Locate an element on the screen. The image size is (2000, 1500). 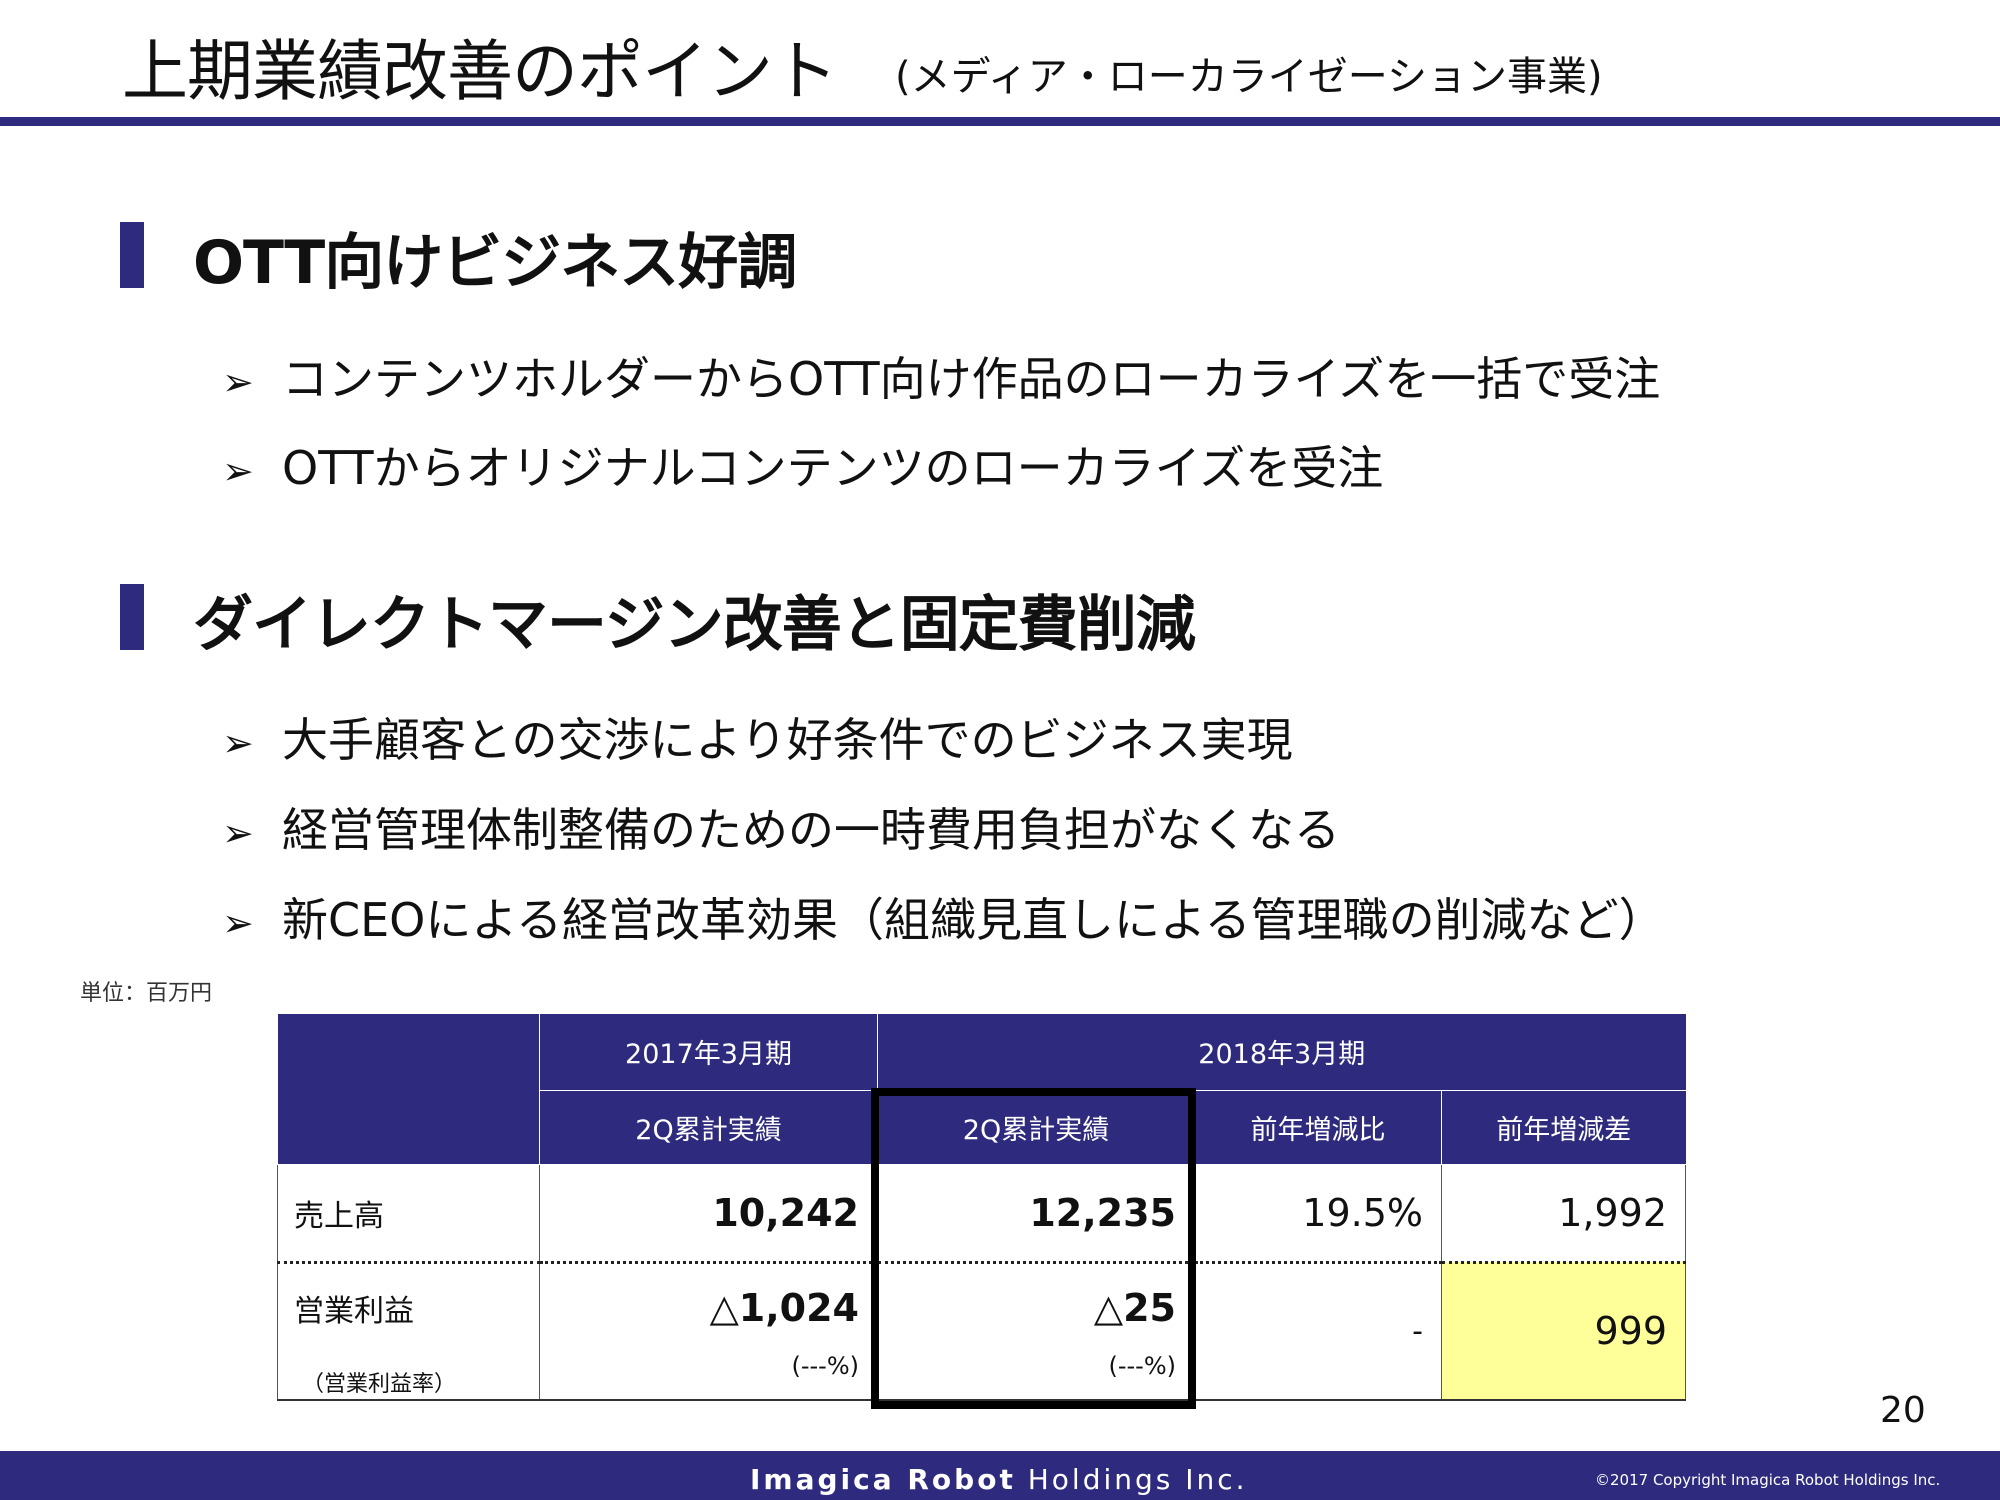
title-divider is located at coordinates (1000, 121).